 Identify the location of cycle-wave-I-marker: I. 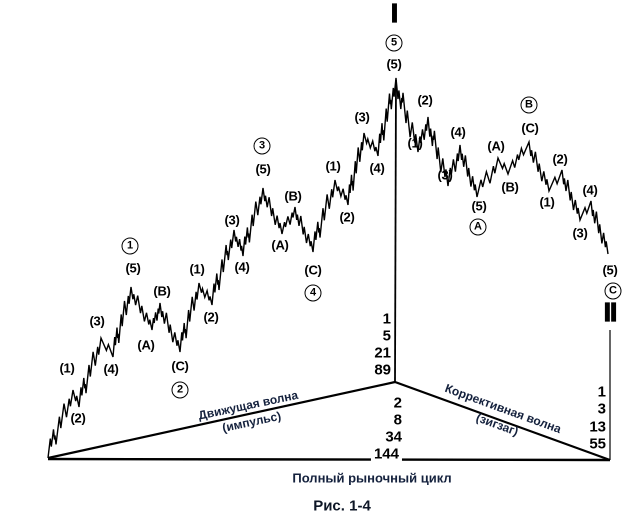
(394, 14).